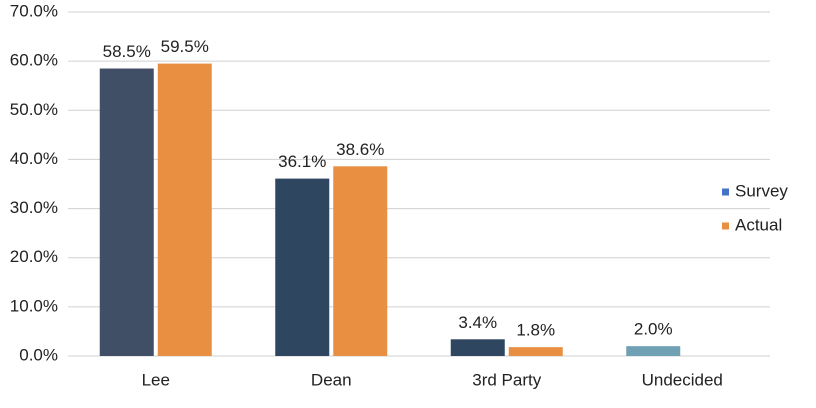 The width and height of the screenshot is (816, 408). What do you see at coordinates (477, 322) in the screenshot?
I see `data-label: 3.4%` at bounding box center [477, 322].